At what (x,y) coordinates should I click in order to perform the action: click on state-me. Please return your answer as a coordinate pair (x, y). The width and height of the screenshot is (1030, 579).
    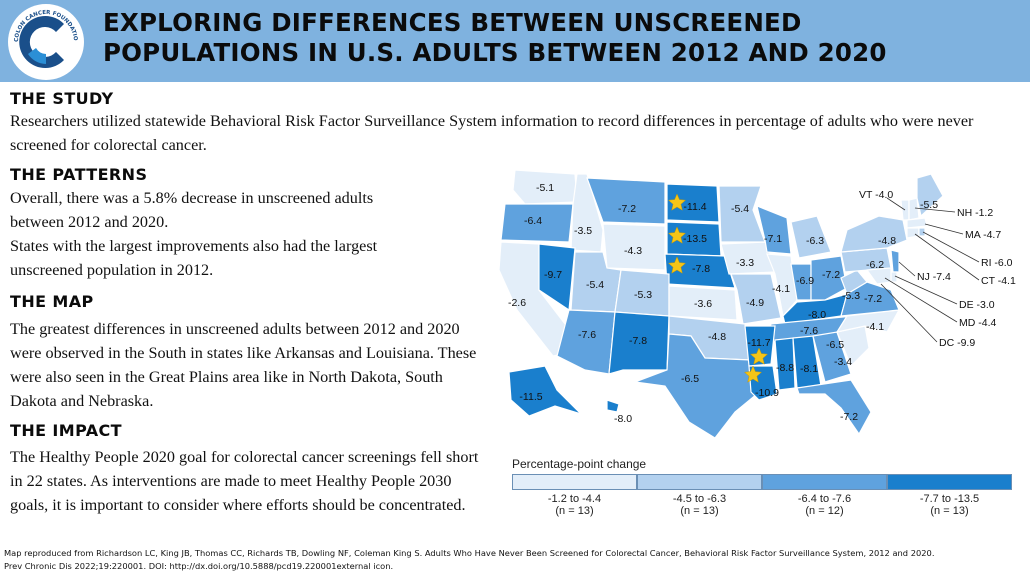
    Looking at the image, I should click on (930, 195).